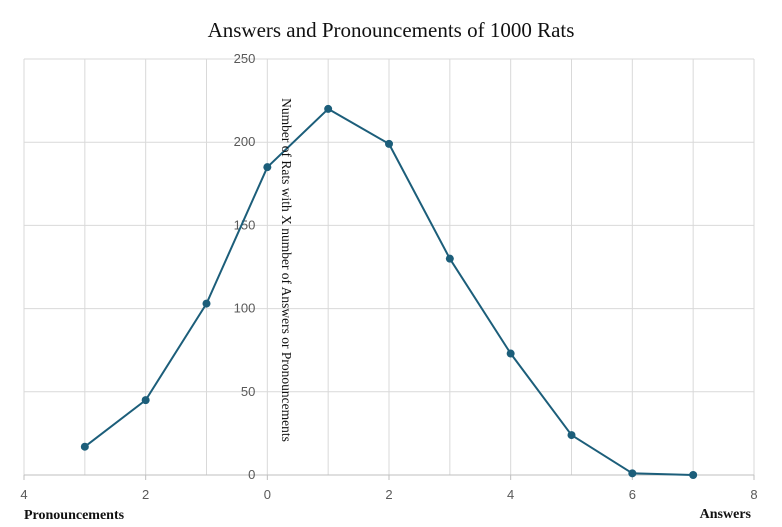  Describe the element at coordinates (267, 494) in the screenshot. I see `x-tick-label: 0` at that location.